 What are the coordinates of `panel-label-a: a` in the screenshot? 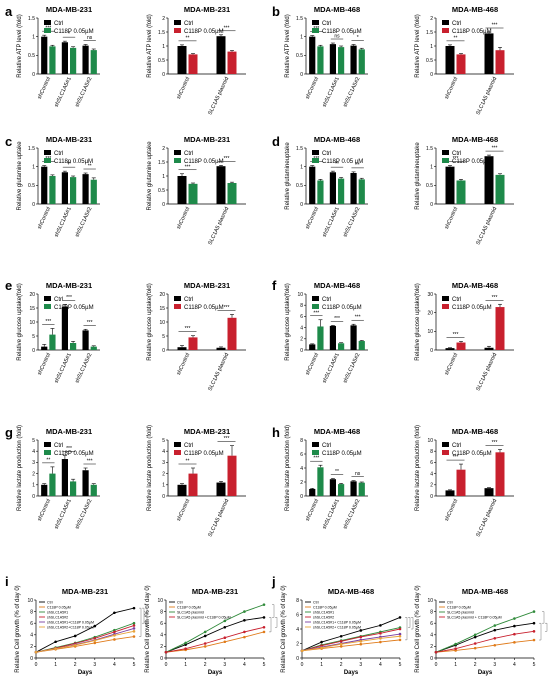 It's located at (9, 11).